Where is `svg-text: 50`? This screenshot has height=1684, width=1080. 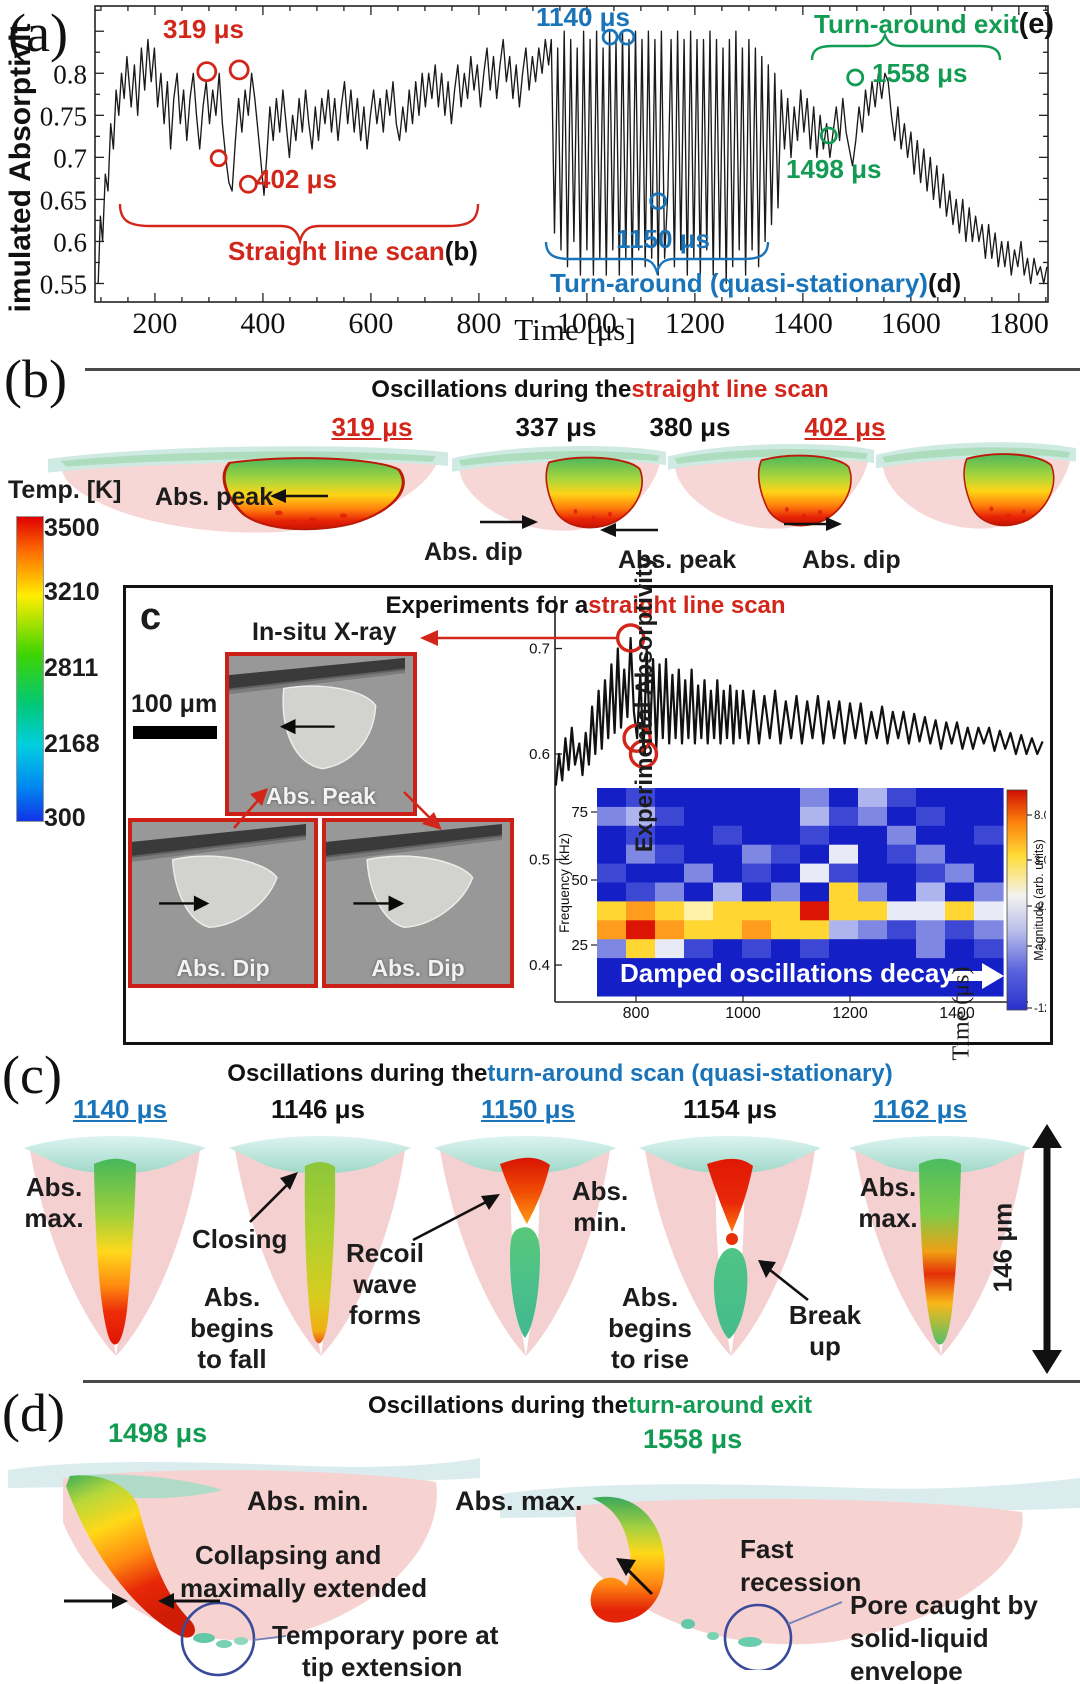
svg-text: 50 is located at coordinates (579, 880).